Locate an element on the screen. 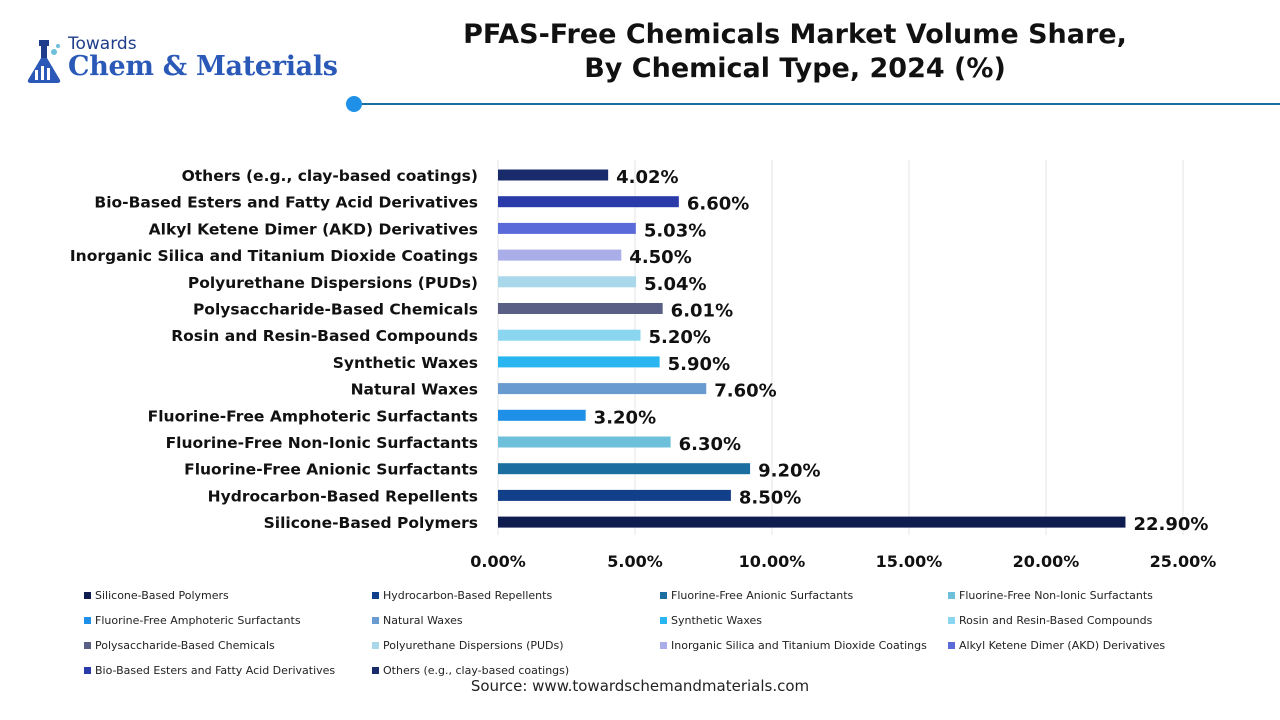 This screenshot has height=720, width=1280. data-label: 9.20% is located at coordinates (789, 471).